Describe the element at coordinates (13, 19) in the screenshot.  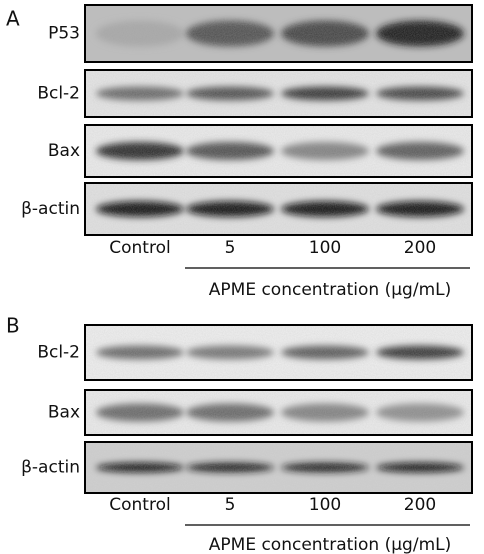
I see `panel-label: A` at that location.